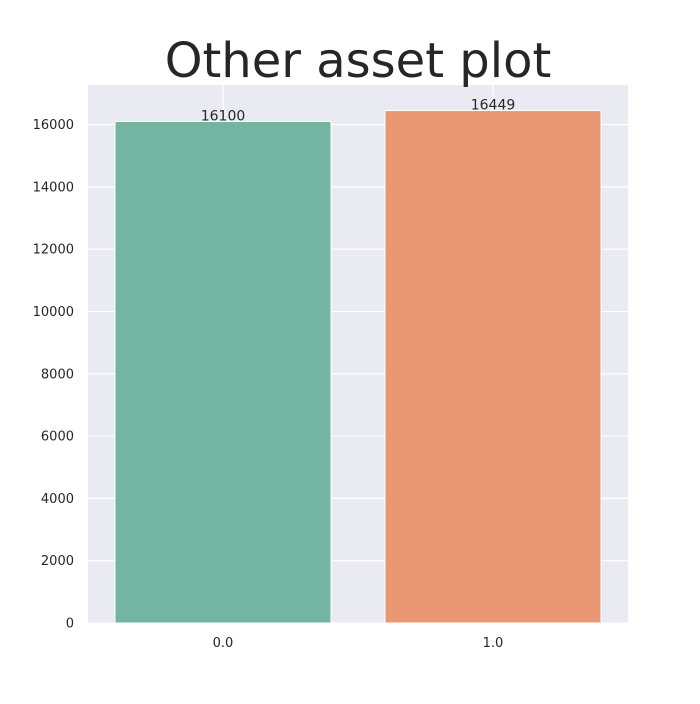  I want to click on bar-value-label: 16100, so click(223, 116).